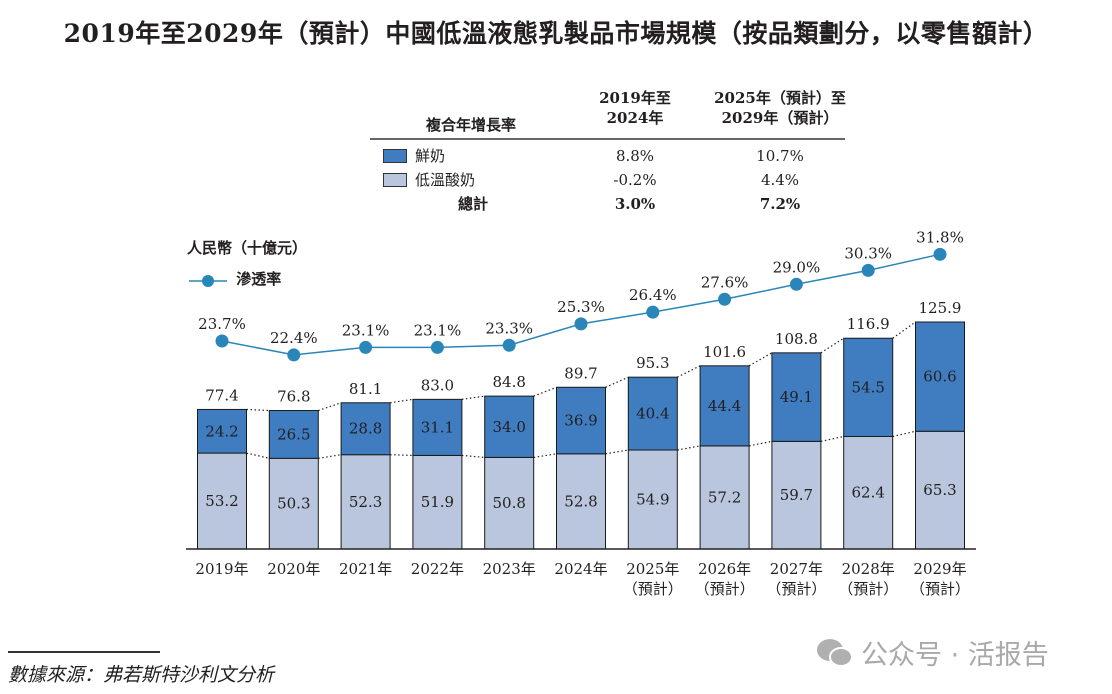 The height and width of the screenshot is (694, 1112). I want to click on cagr-row-total: 總計 3.0% 7.2%, so click(607, 203).